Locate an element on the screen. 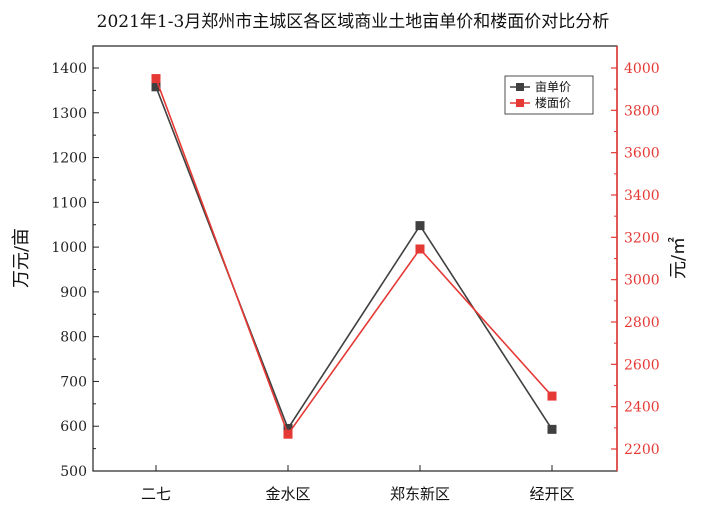 Image resolution: width=706 pixels, height=519 pixels. right-tick-label: 3000 is located at coordinates (642, 281).